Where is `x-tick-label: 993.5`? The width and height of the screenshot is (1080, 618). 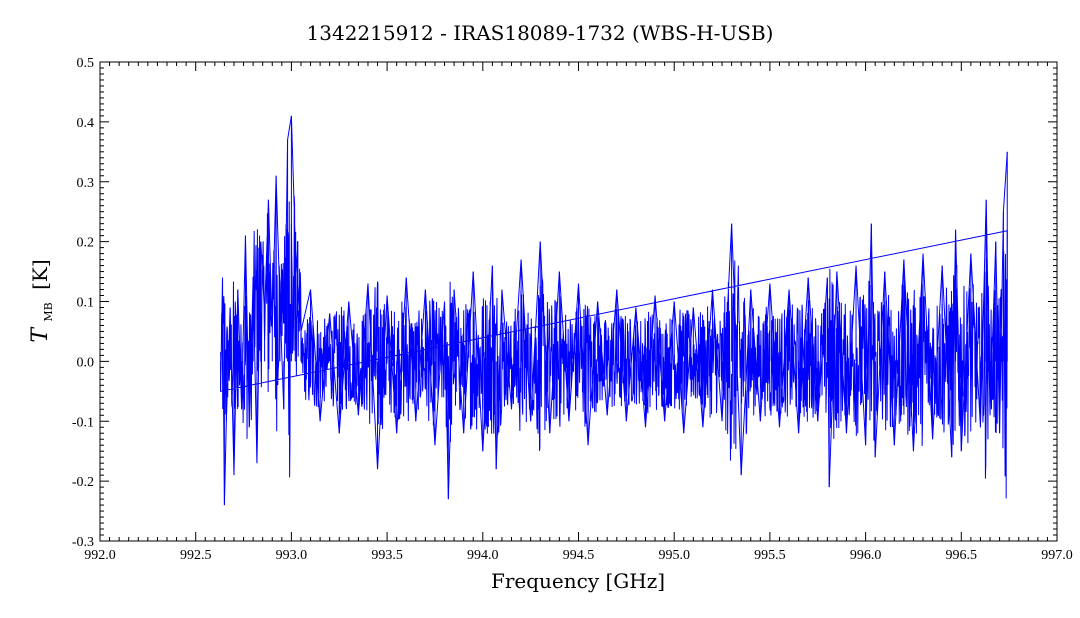
x-tick-label: 993.5 is located at coordinates (387, 555).